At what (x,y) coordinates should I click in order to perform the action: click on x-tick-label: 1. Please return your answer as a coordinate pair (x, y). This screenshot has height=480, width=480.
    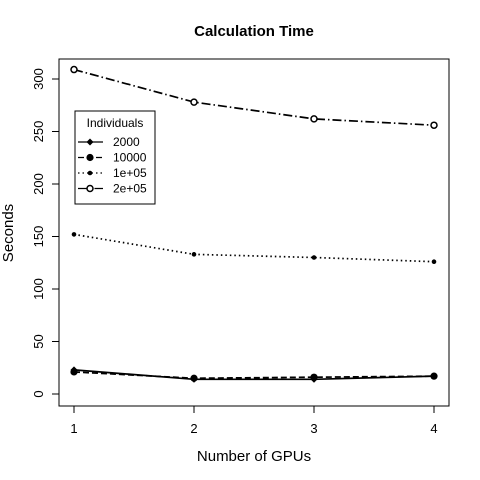
    Looking at the image, I should click on (73, 428).